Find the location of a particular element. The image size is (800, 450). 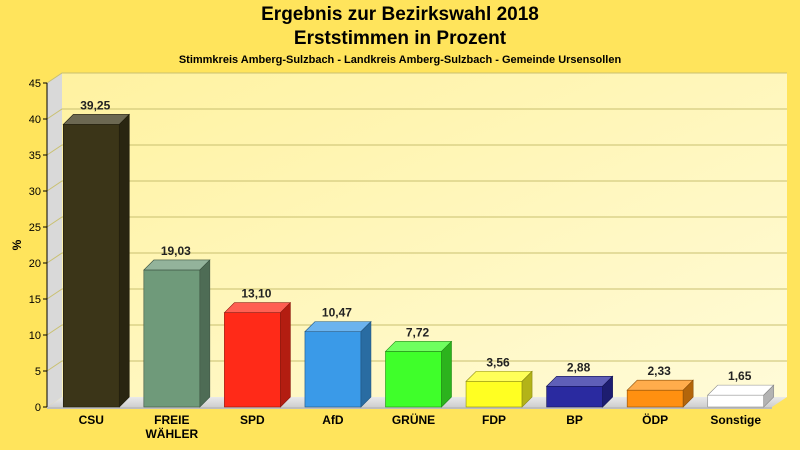

plot-floor-edge is located at coordinates (409, 408).